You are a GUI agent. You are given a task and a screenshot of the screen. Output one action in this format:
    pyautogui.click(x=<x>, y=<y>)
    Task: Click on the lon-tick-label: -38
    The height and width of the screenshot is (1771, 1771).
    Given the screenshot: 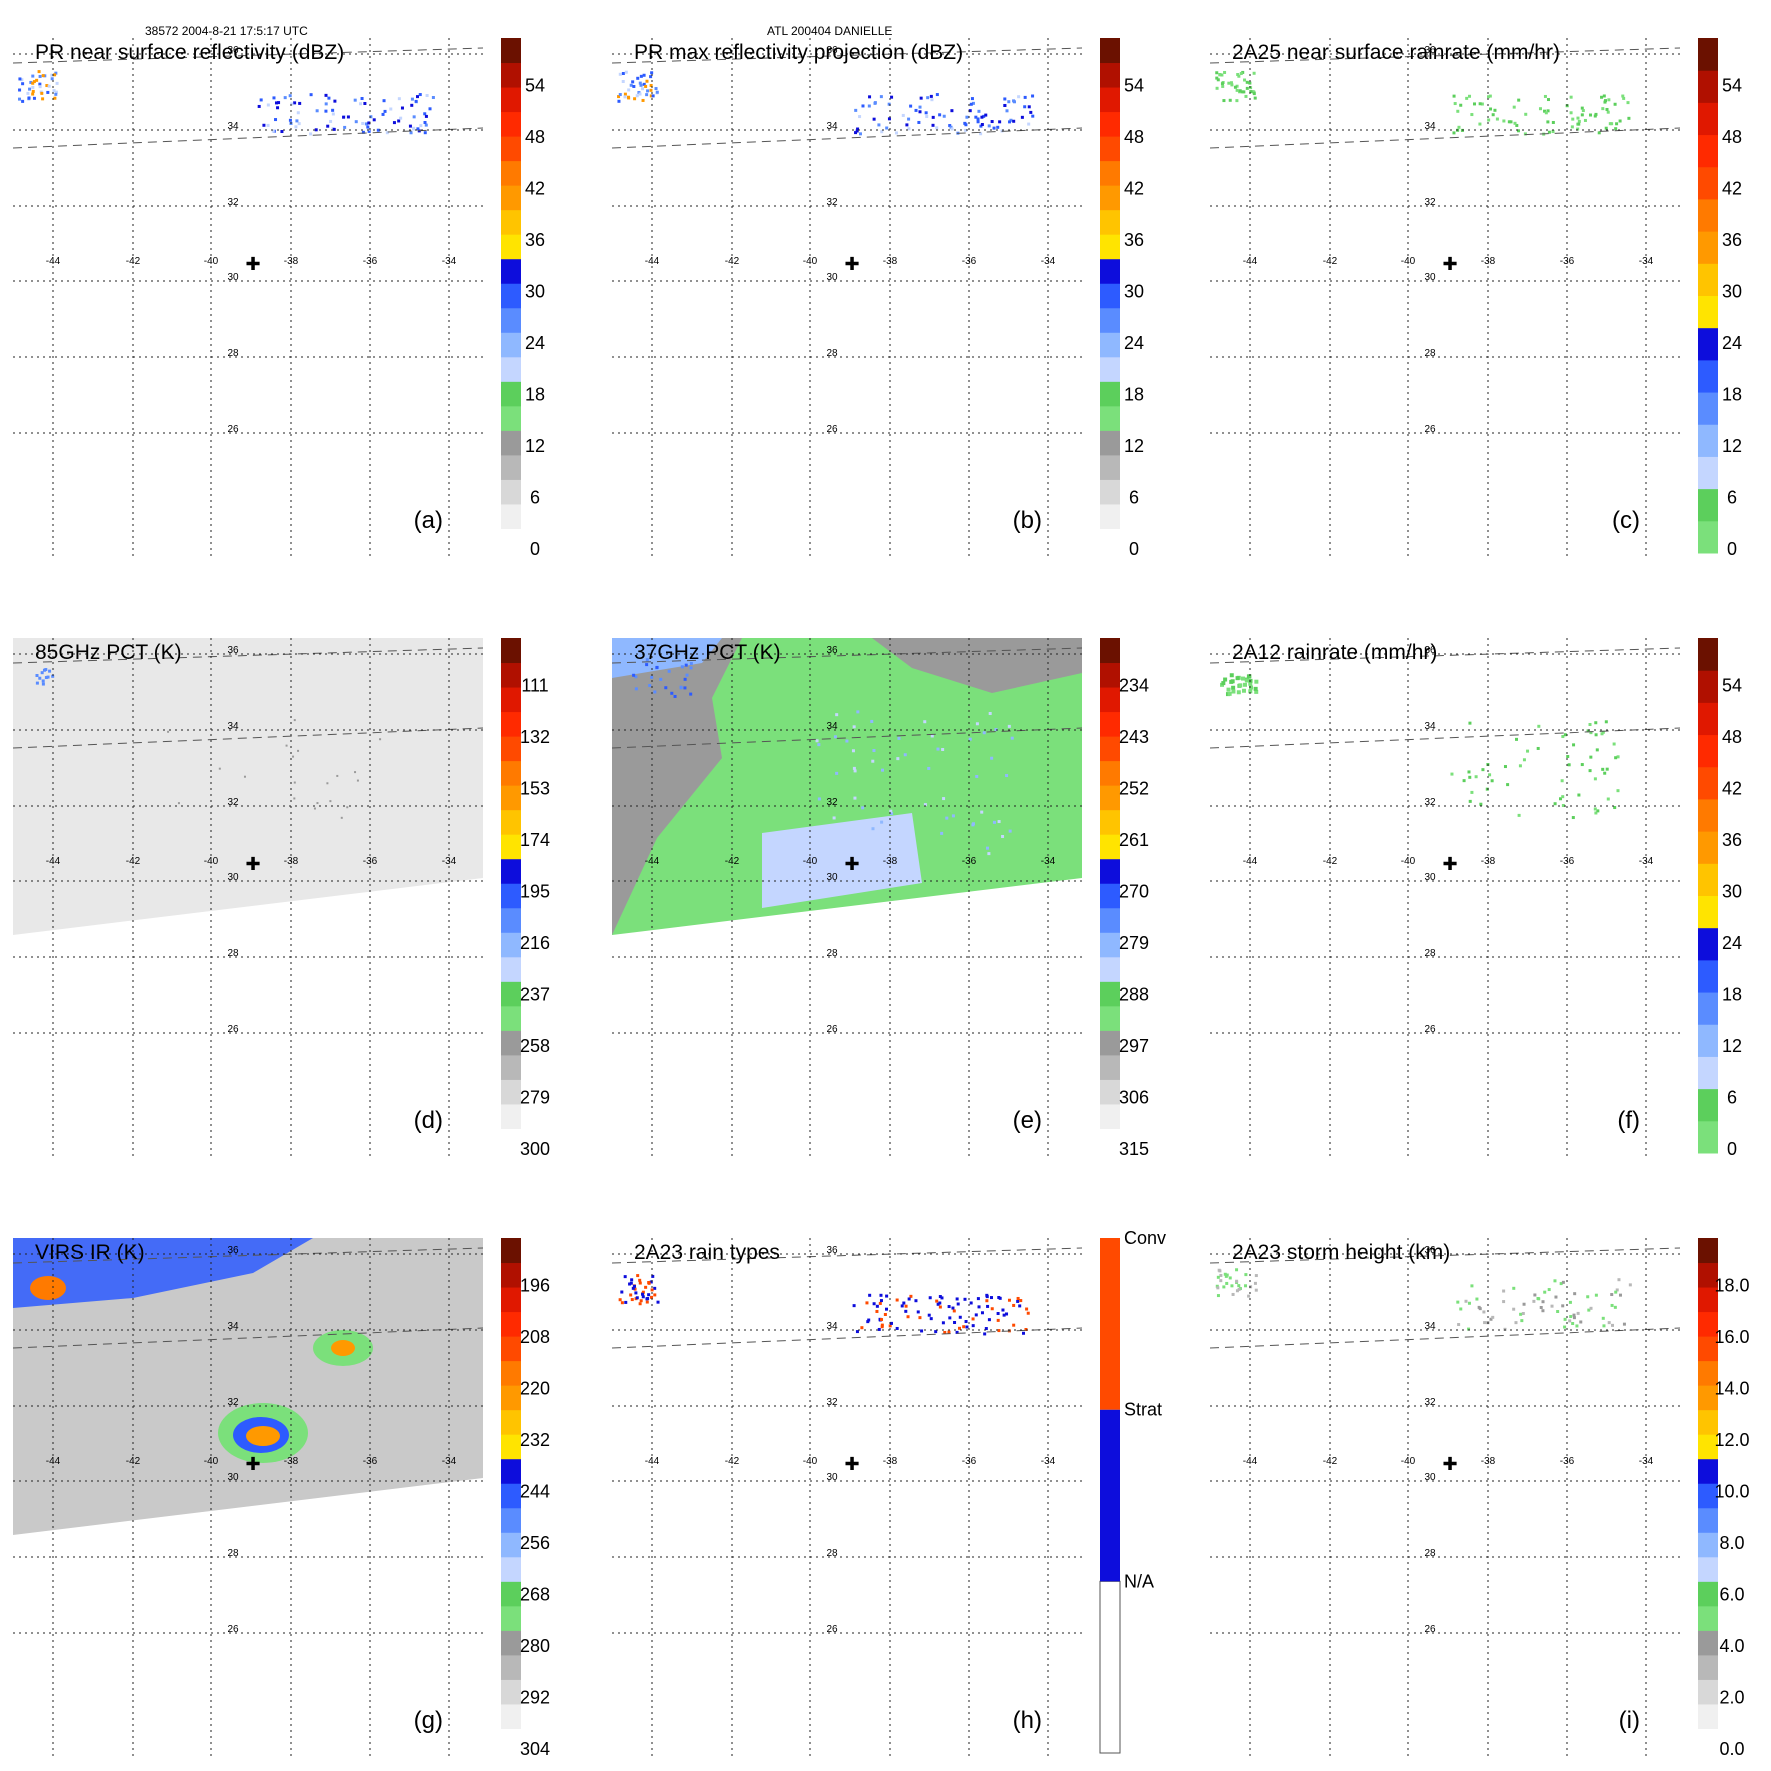 What is the action you would take?
    pyautogui.click(x=291, y=861)
    